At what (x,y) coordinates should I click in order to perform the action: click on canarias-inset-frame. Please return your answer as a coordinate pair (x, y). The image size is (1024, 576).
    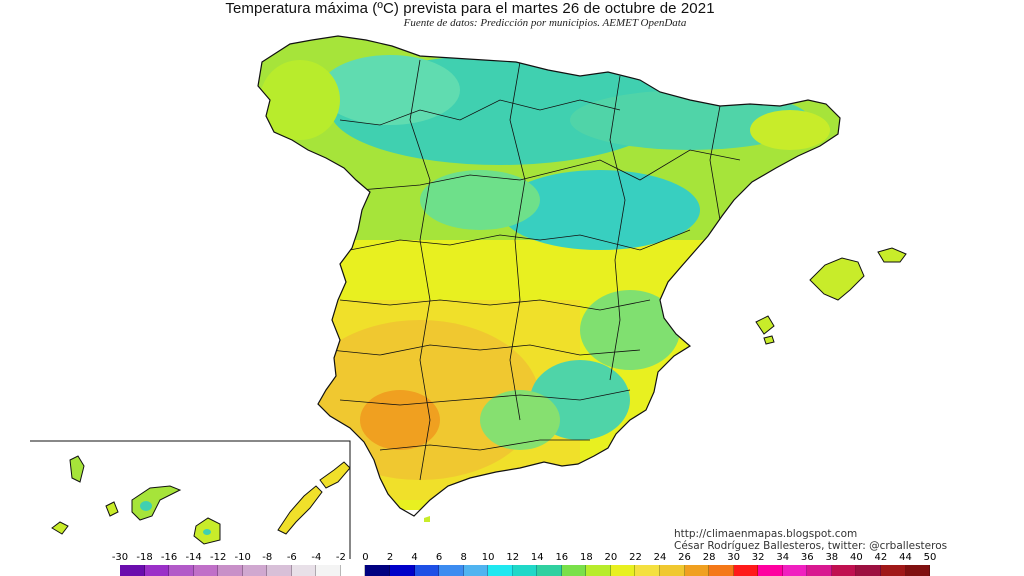
    Looking at the image, I should click on (190, 499).